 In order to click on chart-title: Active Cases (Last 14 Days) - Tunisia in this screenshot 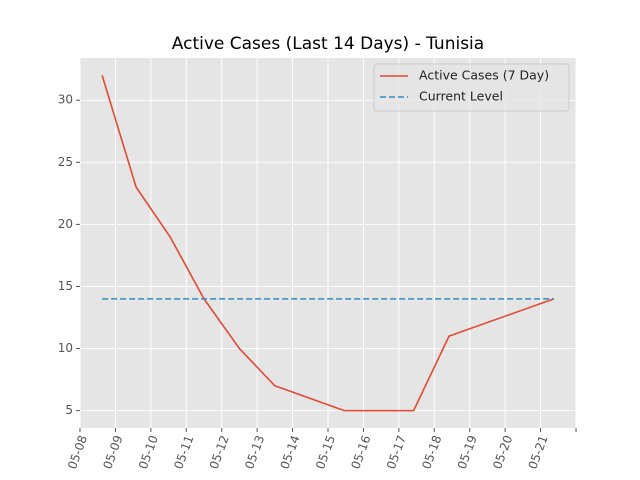, I will do `click(328, 44)`.